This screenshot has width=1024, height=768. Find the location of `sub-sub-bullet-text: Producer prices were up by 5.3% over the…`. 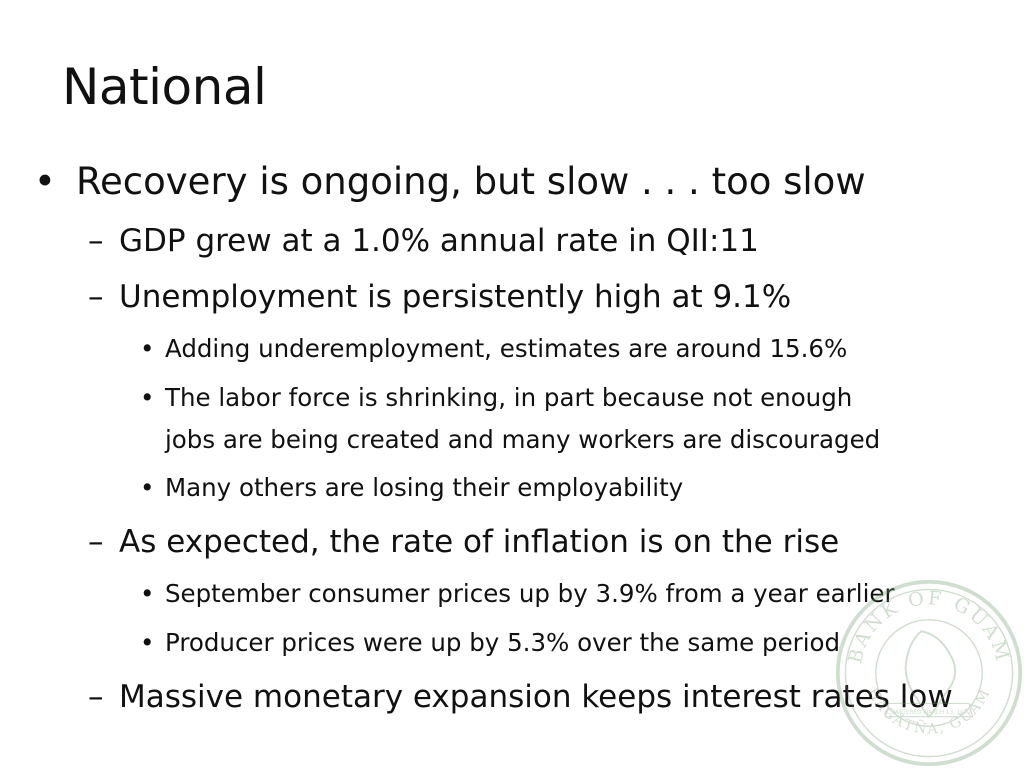

sub-sub-bullet-text: Producer prices were up by 5.3% over the… is located at coordinates (503, 642).